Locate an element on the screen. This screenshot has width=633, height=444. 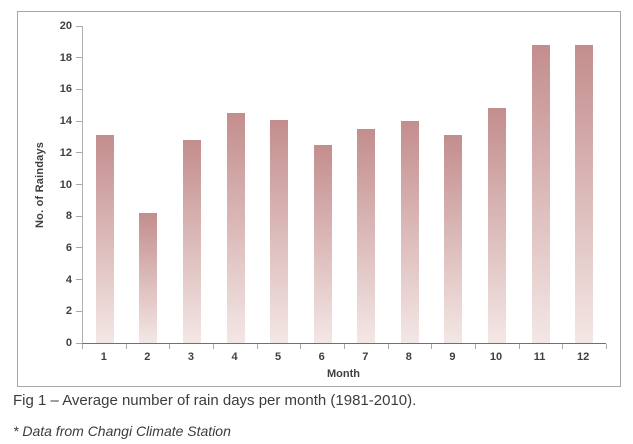
figure-footnote: * Data from Changi Climate Station is located at coordinates (122, 431).